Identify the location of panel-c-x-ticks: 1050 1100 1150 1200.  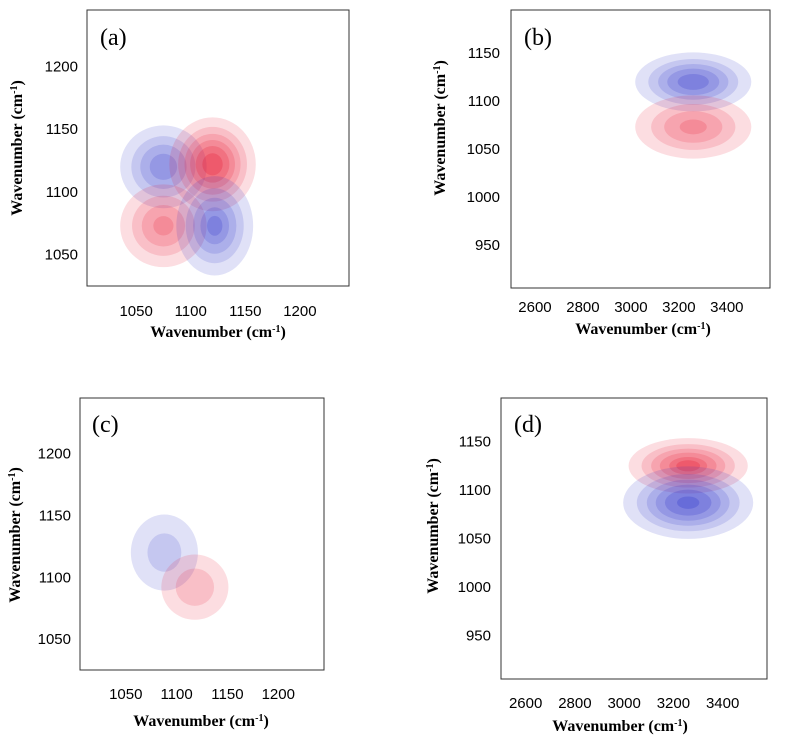
(202, 694).